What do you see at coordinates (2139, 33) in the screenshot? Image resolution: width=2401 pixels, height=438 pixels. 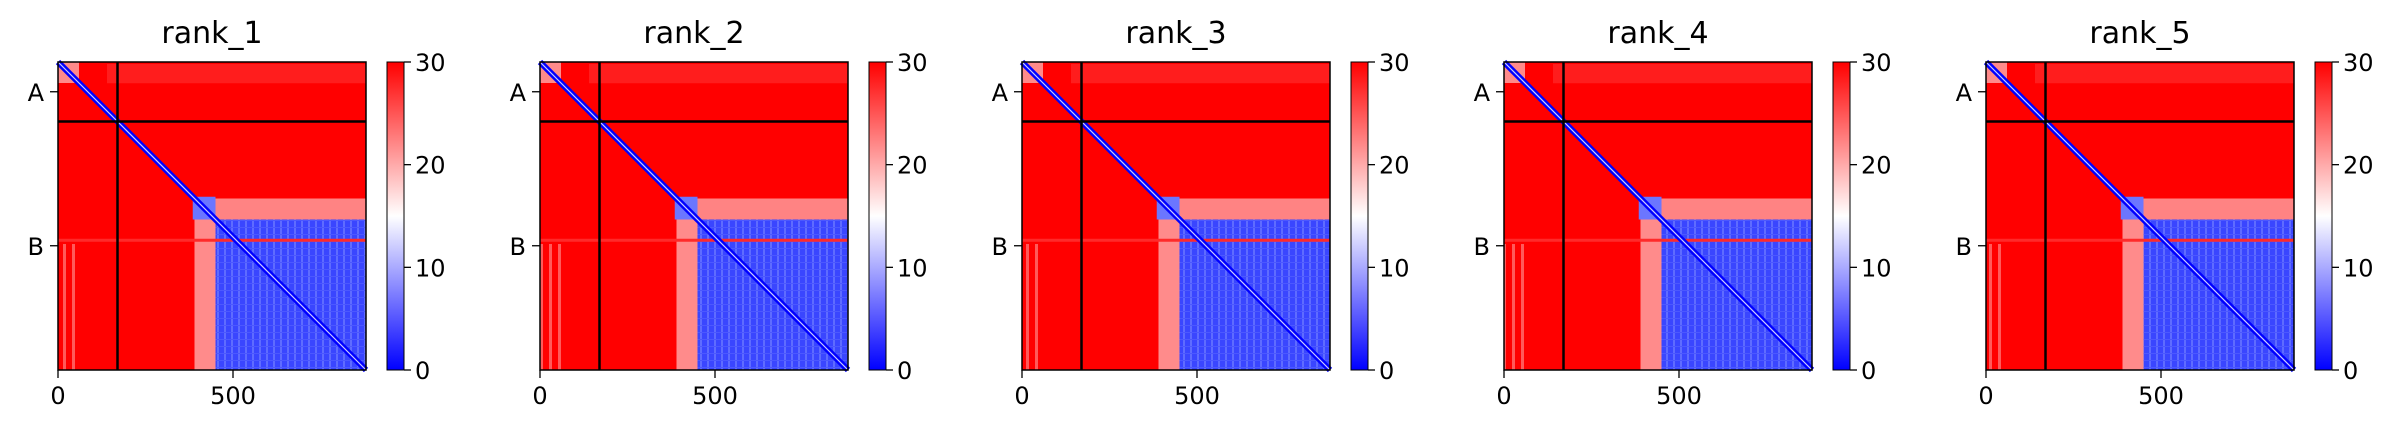 I see `panel-title: rank_5` at bounding box center [2139, 33].